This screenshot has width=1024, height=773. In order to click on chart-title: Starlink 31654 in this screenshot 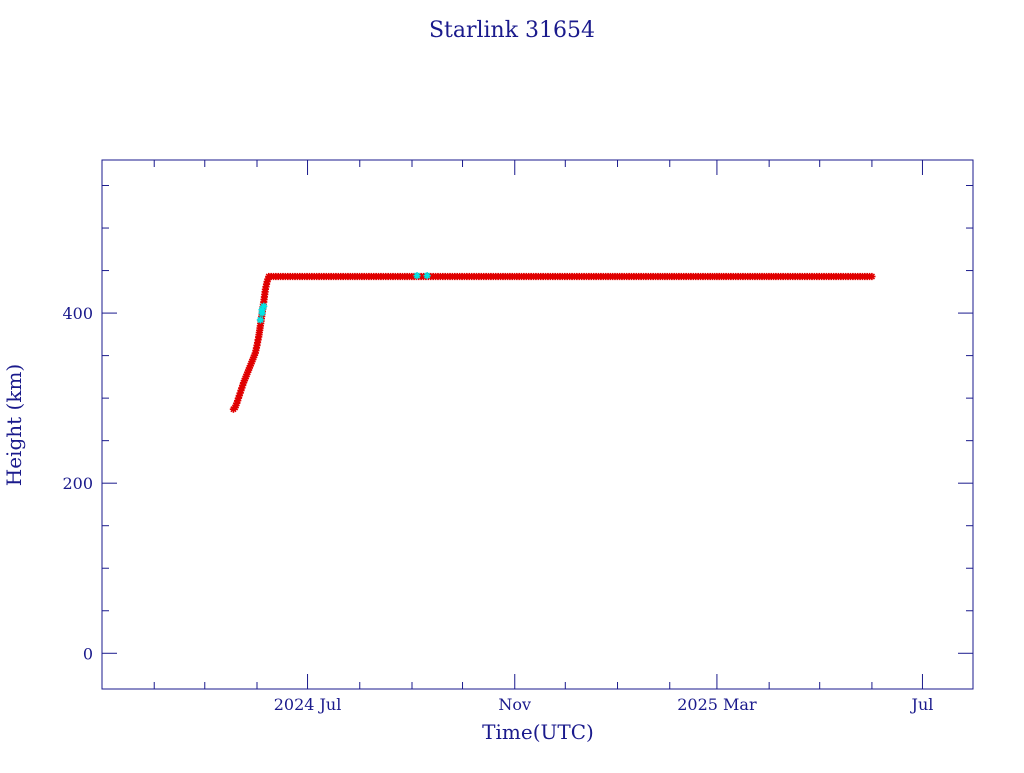, I will do `click(512, 30)`.